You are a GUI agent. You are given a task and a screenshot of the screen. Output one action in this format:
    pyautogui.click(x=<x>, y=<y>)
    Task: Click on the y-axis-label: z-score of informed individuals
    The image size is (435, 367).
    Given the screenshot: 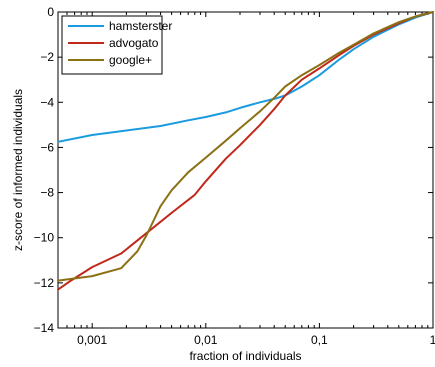 What is the action you would take?
    pyautogui.click(x=18, y=170)
    